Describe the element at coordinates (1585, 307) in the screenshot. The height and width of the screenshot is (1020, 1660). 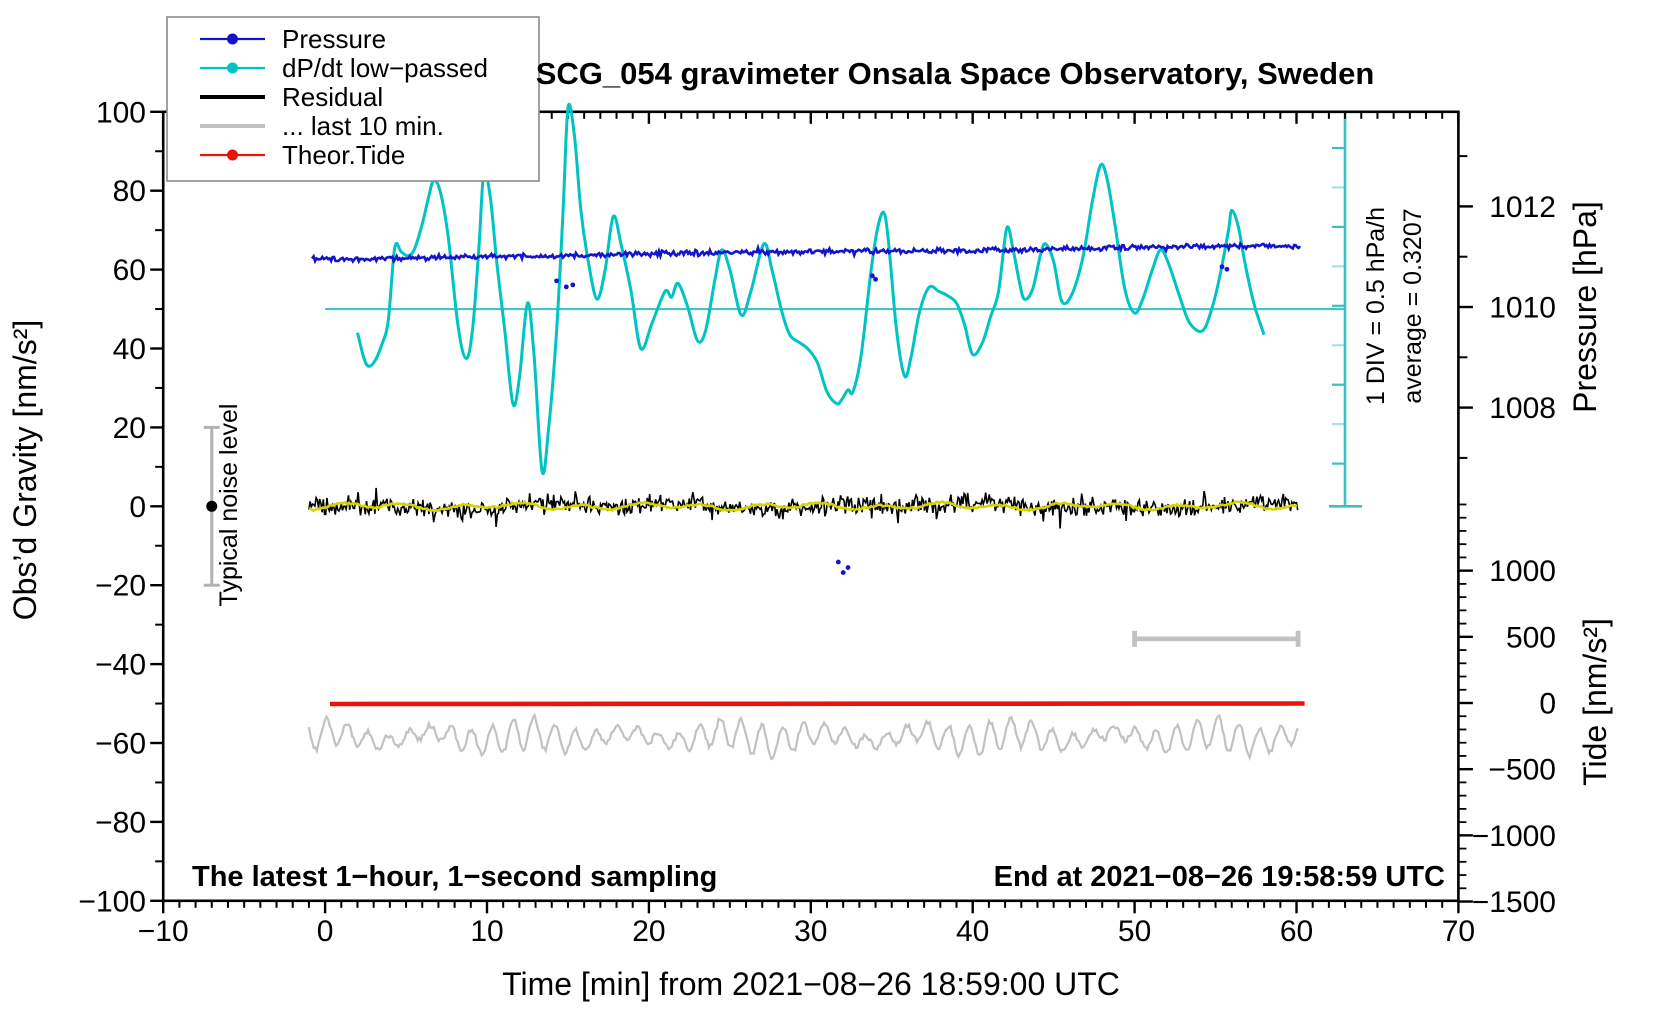
I see `y-axis-title-pressure: Pressure [hPa]` at that location.